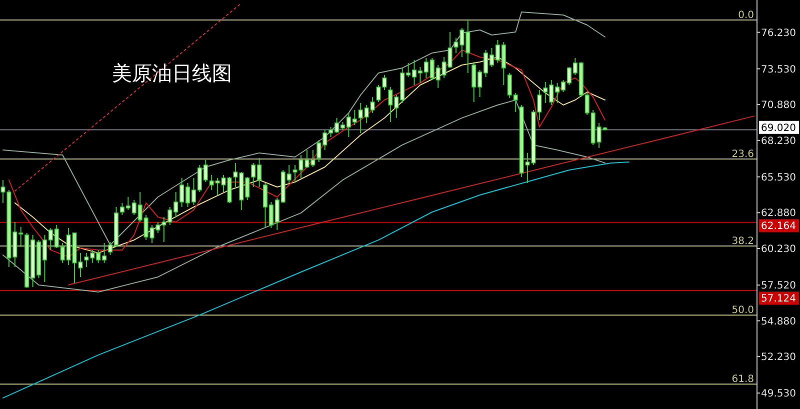 The image size is (800, 409). I want to click on annotation: 61.8, so click(743, 380).